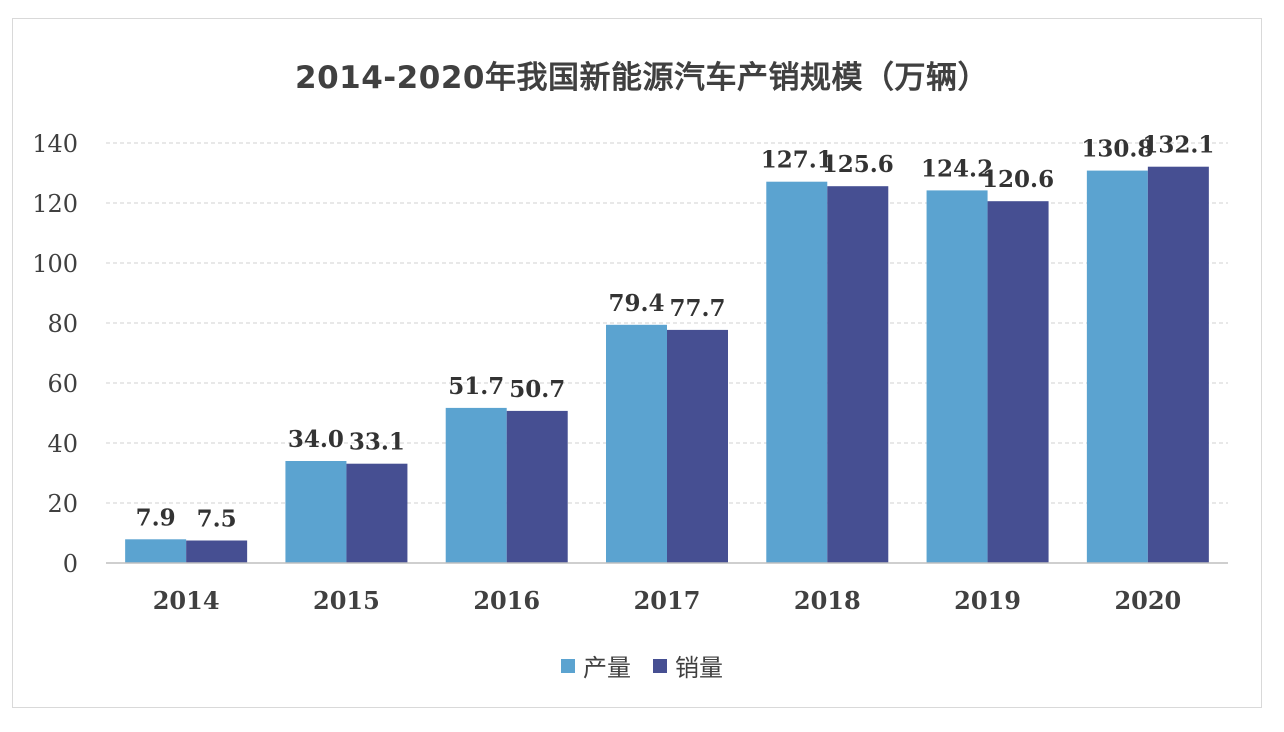  Describe the element at coordinates (316, 439) in the screenshot. I see `data-label-production-2015: 34.0` at that location.